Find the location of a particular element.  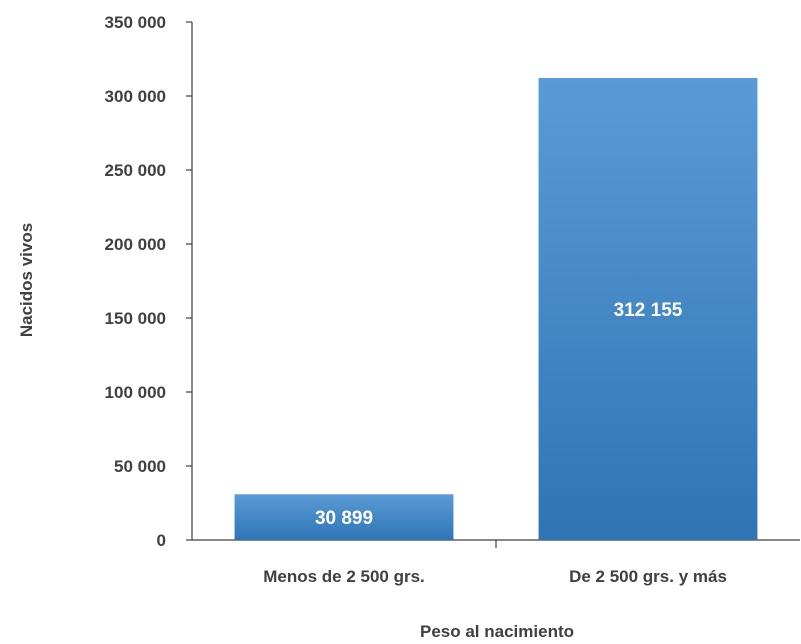

y-tick-label: 300 000 is located at coordinates (135, 96).